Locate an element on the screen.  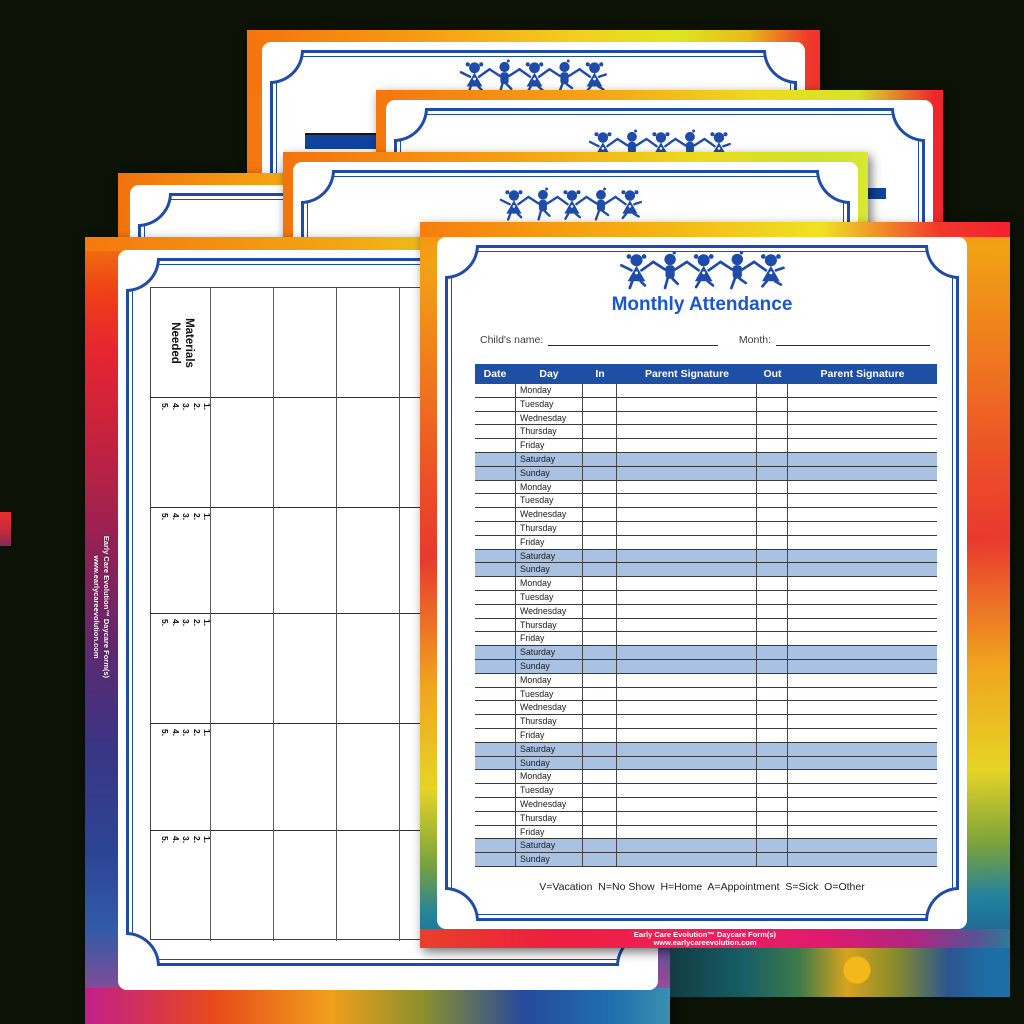
day-cell: Sunday is located at coordinates (549, 570).